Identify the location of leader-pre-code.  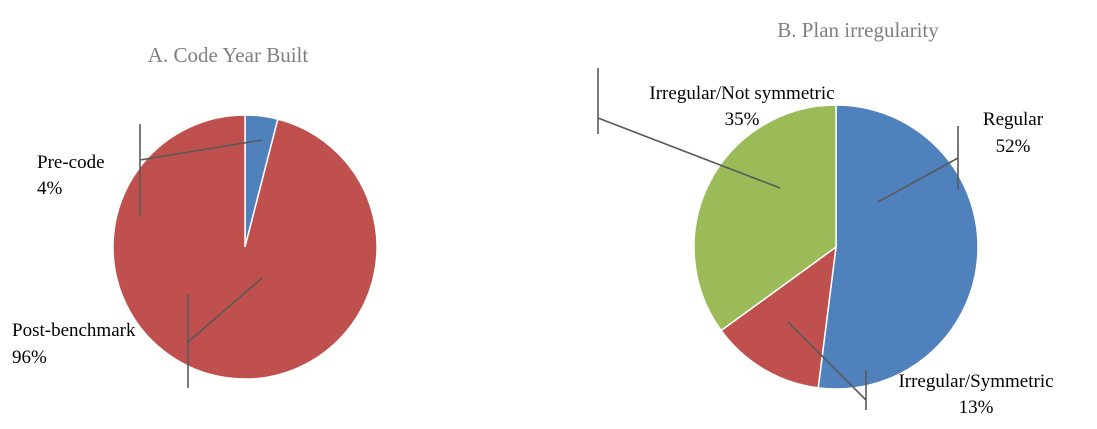
(201, 150).